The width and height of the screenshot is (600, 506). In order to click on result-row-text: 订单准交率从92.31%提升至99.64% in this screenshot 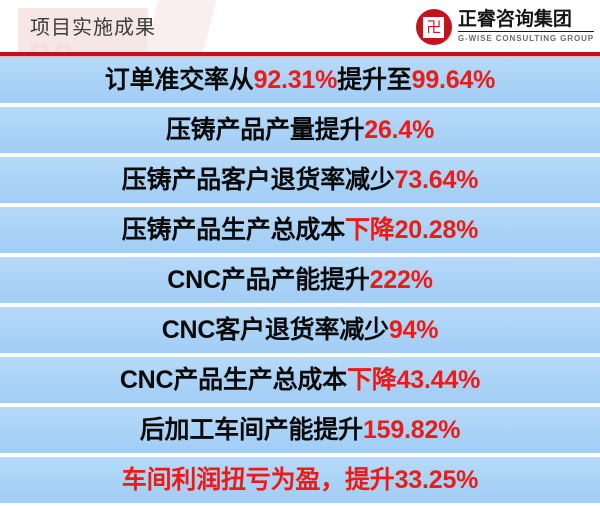, I will do `click(300, 79)`.